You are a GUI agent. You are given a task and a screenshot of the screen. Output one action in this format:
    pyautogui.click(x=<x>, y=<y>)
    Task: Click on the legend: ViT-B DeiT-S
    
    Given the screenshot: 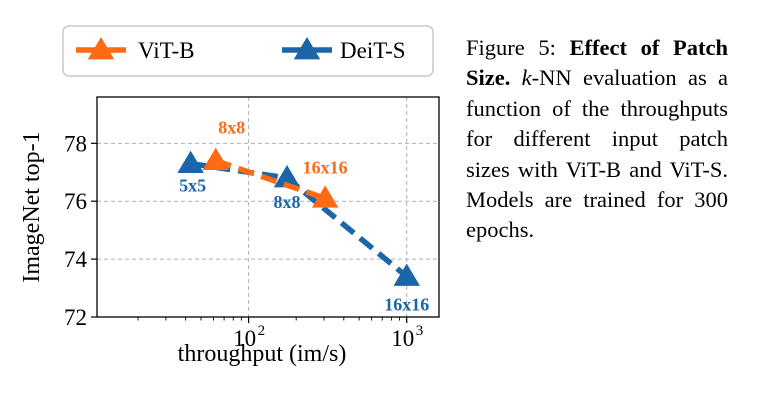 What is the action you would take?
    pyautogui.click(x=248, y=51)
    